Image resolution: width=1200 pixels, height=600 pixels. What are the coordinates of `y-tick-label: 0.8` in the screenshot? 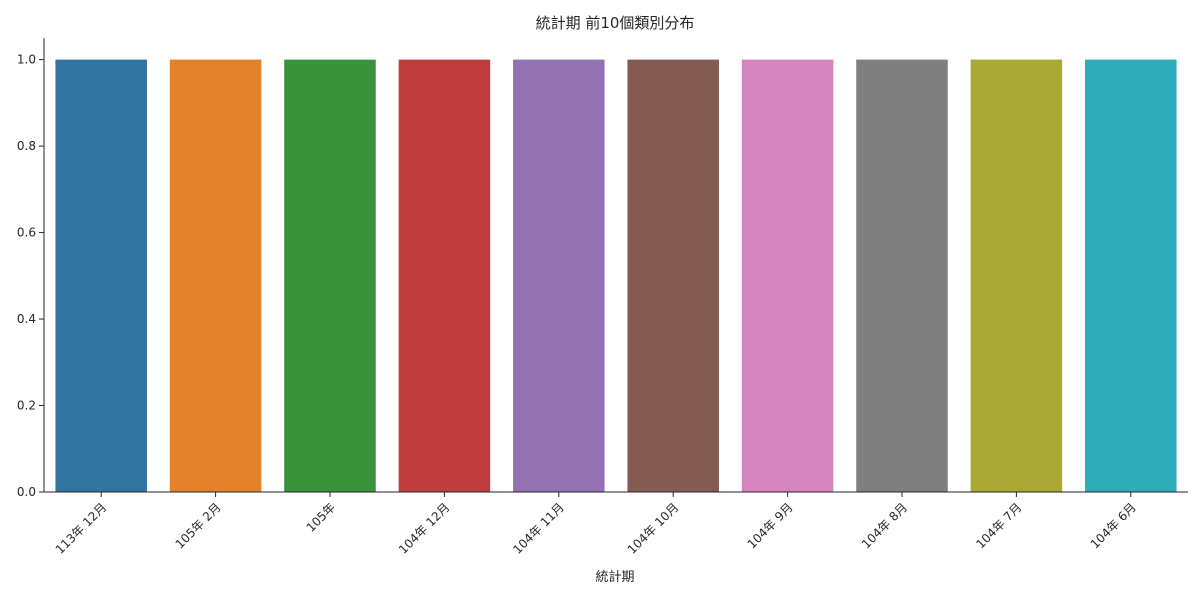 It's located at (26, 146).